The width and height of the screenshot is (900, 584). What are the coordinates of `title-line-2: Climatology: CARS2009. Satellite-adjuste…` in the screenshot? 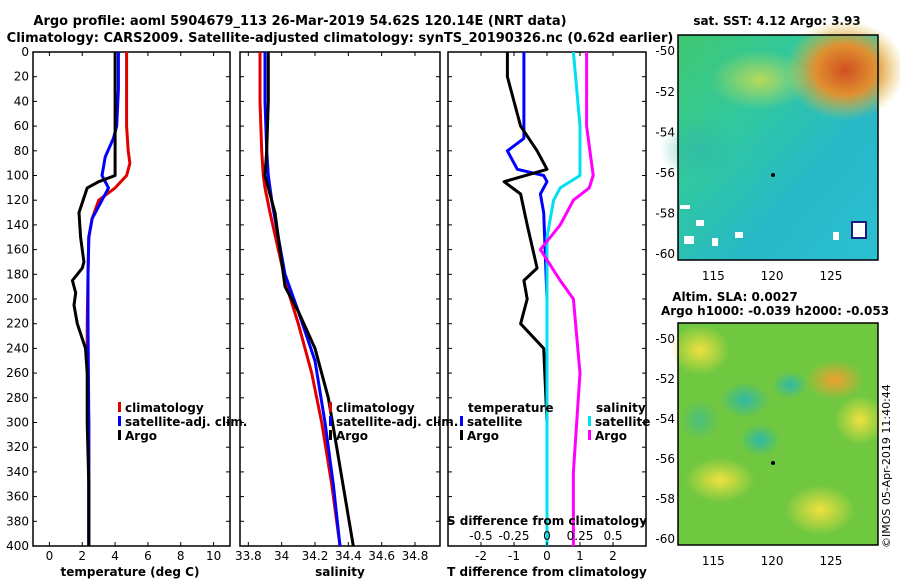 It's located at (340, 38).